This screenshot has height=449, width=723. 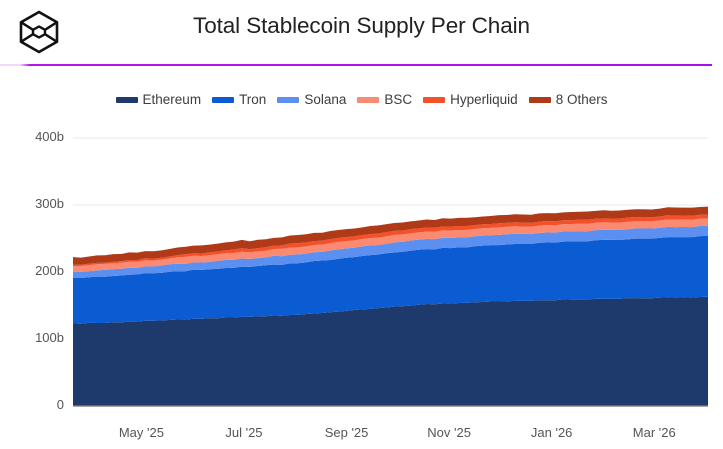 What do you see at coordinates (654, 432) in the screenshot?
I see `x-axis-tick-label: Mar '26` at bounding box center [654, 432].